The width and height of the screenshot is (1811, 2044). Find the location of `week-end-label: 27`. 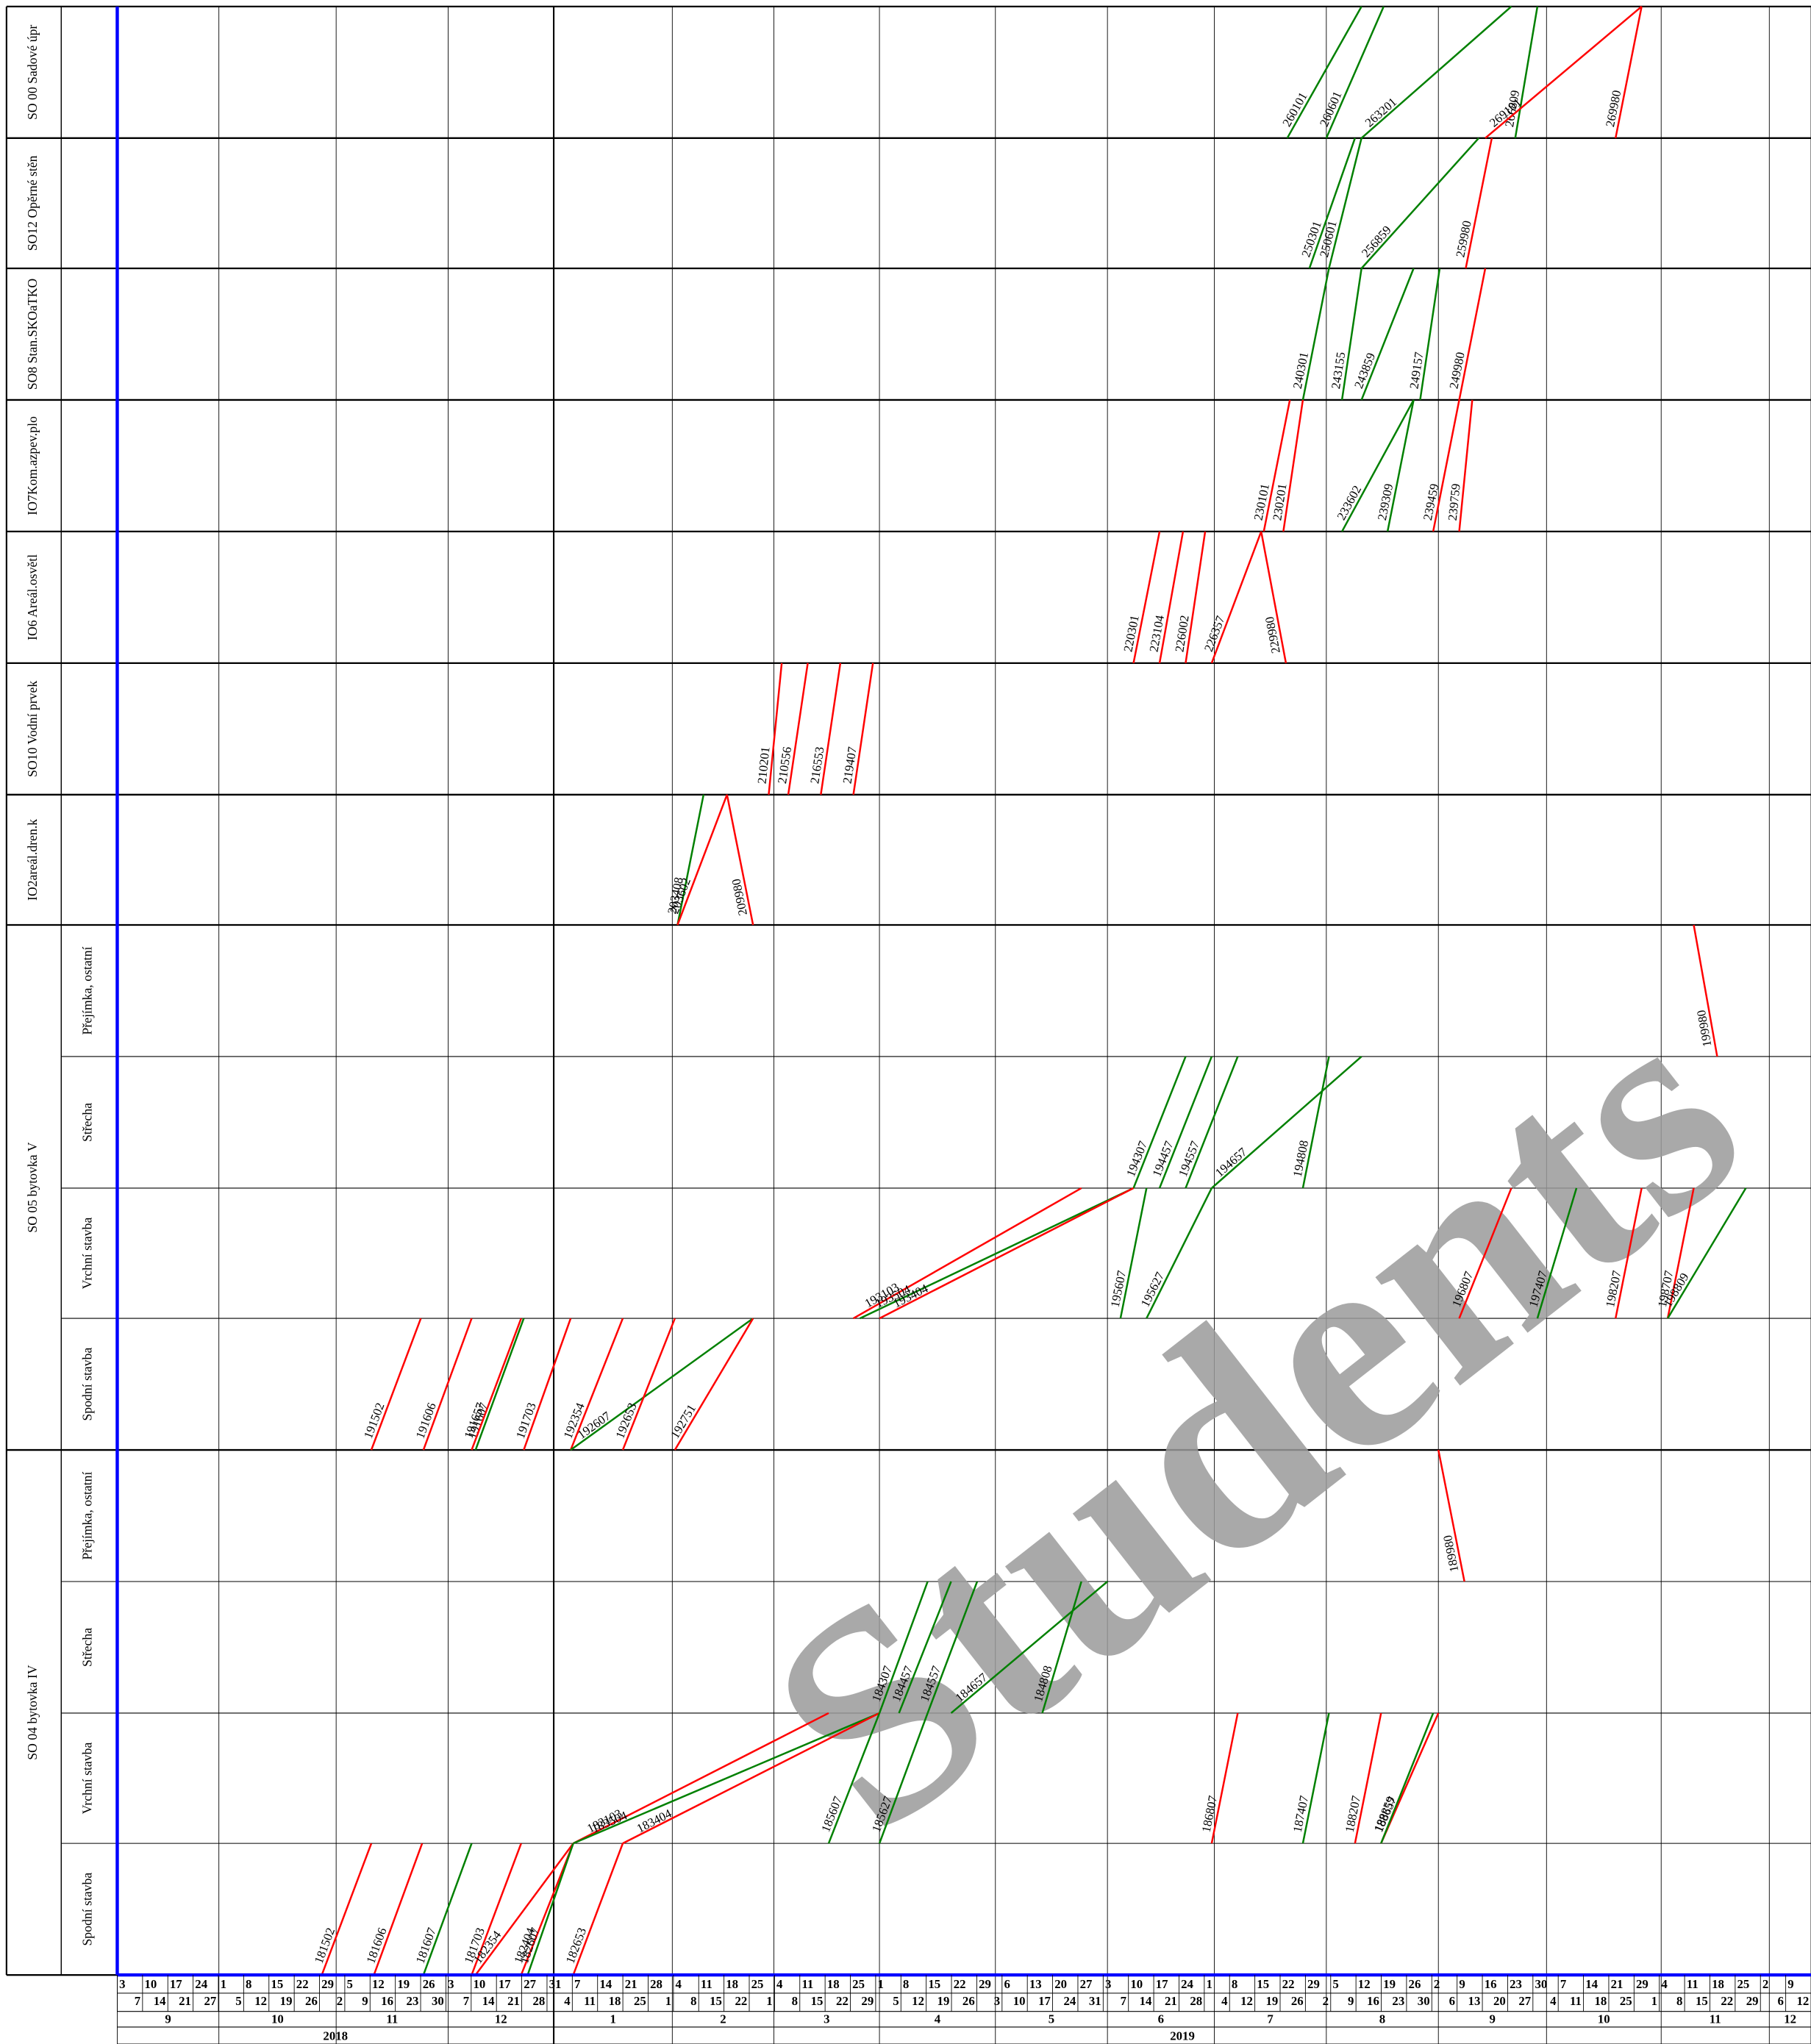

week-end-label: 27 is located at coordinates (1525, 2001).